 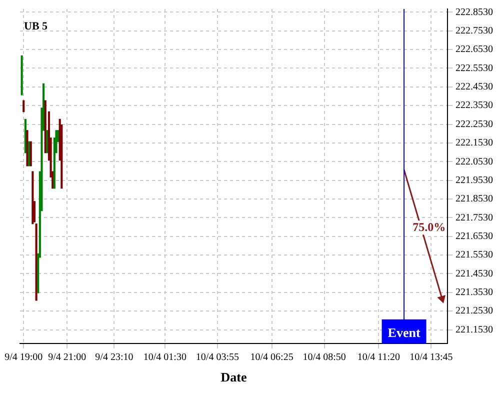 I want to click on text: UB 5, so click(x=36, y=26).